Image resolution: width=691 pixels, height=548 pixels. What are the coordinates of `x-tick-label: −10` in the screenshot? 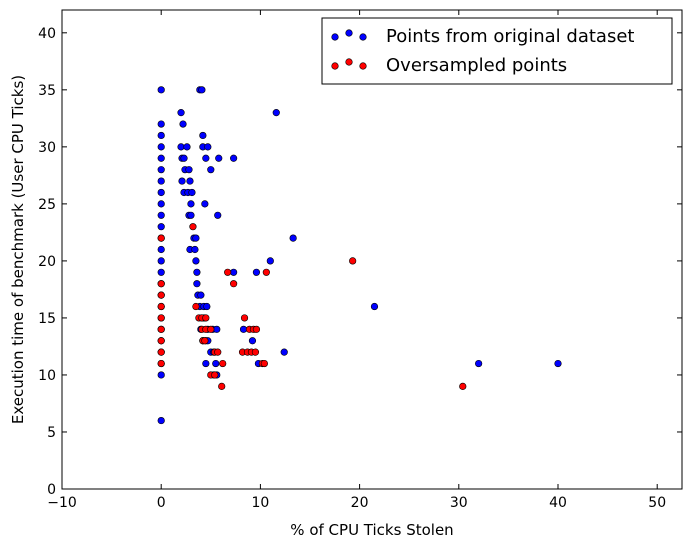 It's located at (62, 503).